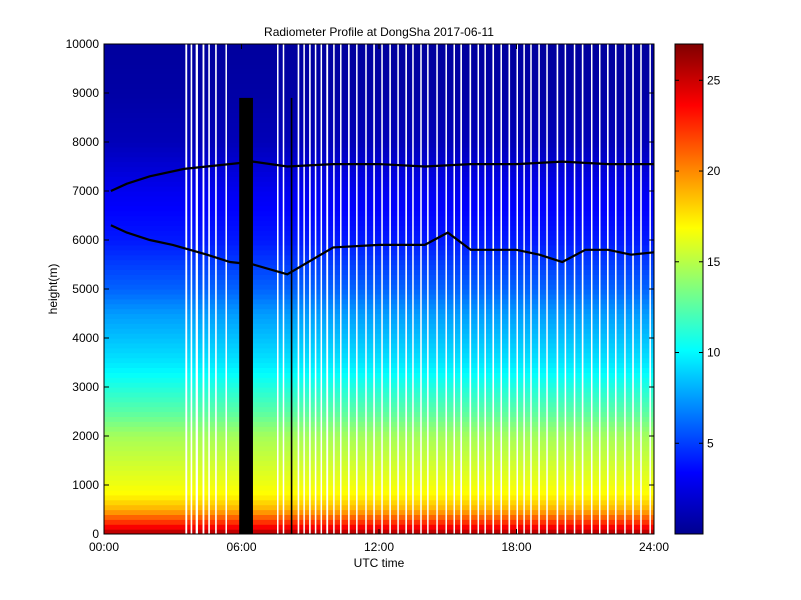 The image size is (801, 600). I want to click on contour-lower, so click(382, 250).